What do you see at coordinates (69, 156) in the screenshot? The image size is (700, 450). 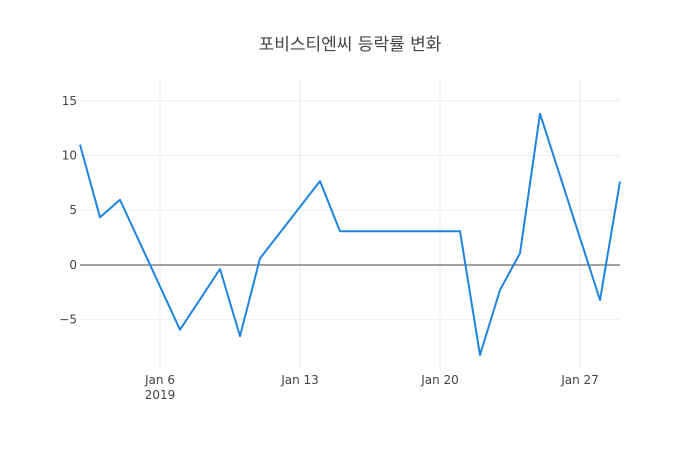 I see `y-tick-label: 10` at bounding box center [69, 156].